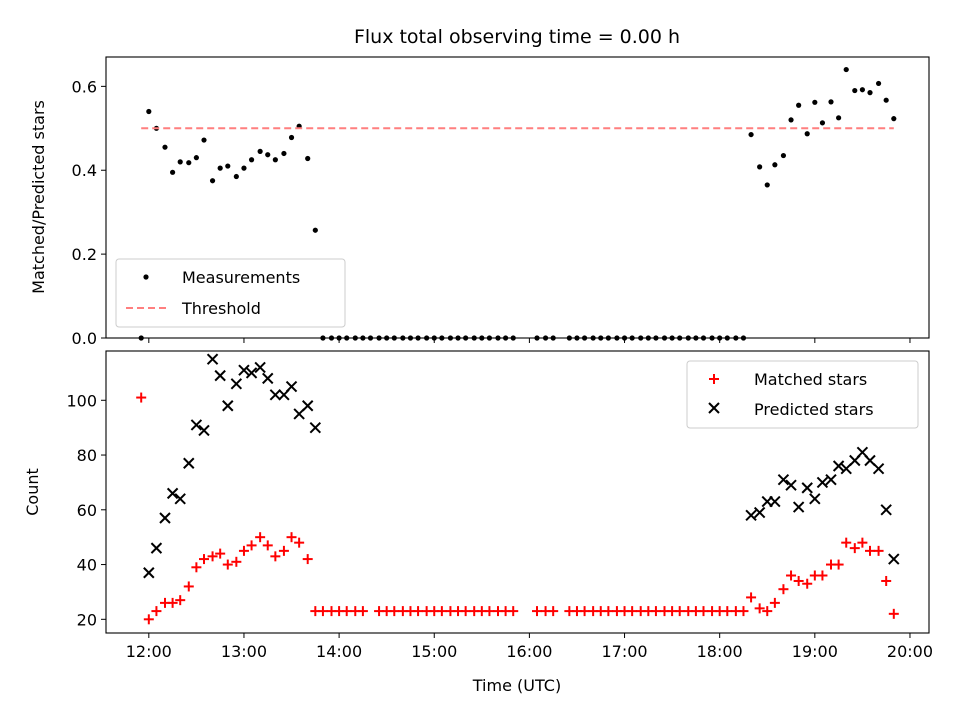  Describe the element at coordinates (87, 619) in the screenshot. I see `y-tick-label: 20` at that location.